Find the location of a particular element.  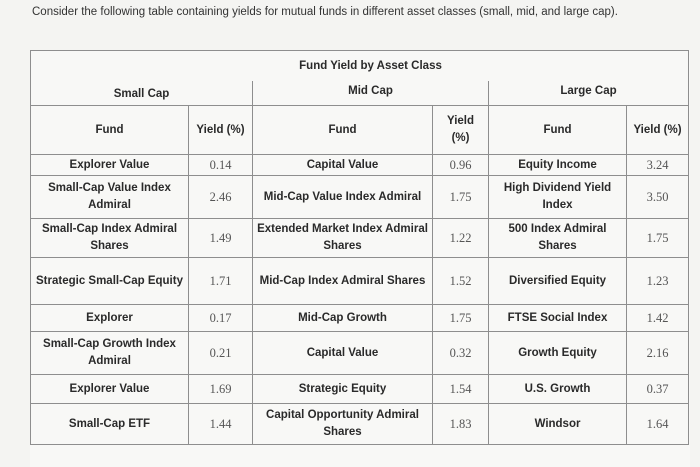

large-cap-fund: Growth Equity is located at coordinates (558, 353).